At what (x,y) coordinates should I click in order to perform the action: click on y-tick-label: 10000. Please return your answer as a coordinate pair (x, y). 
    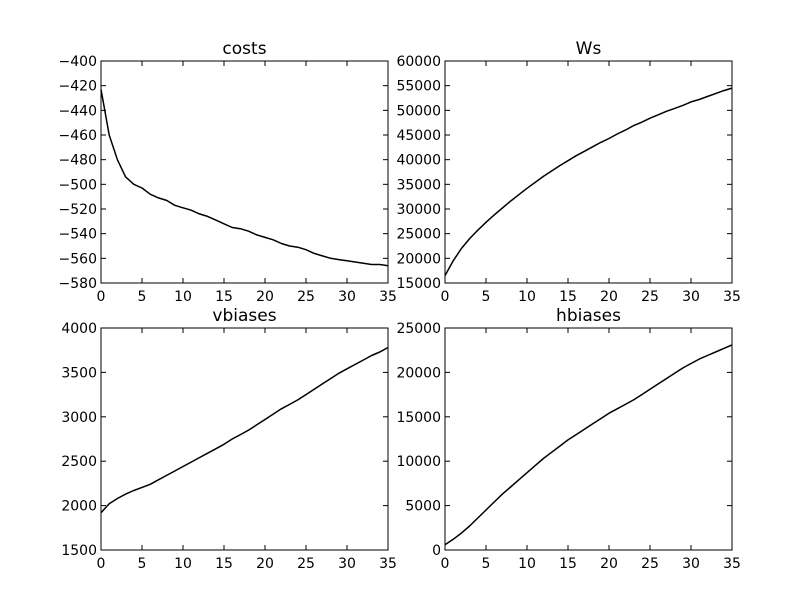
    Looking at the image, I should click on (418, 462).